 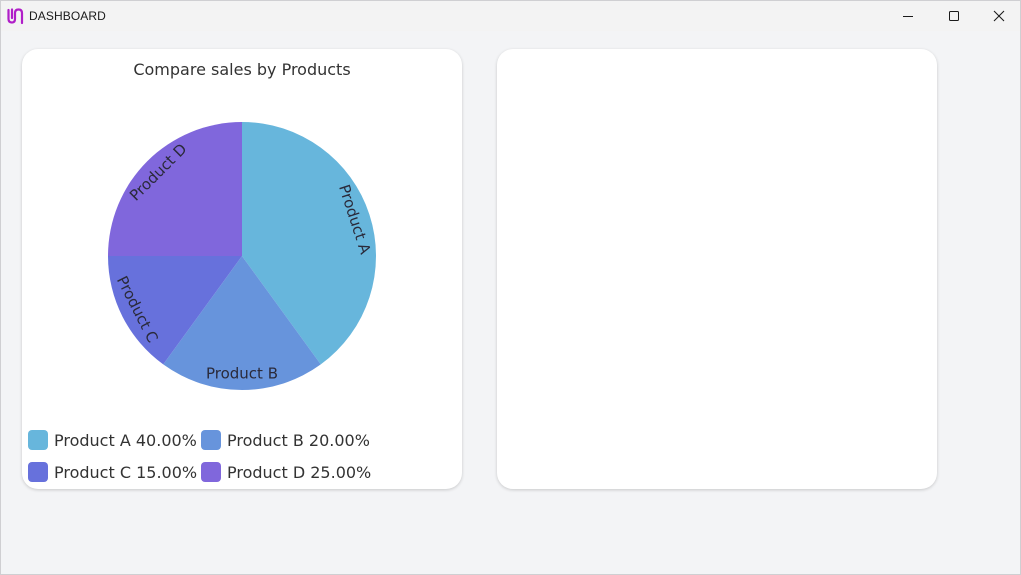 What do you see at coordinates (309, 243) in the screenshot?
I see `pie-slice-product-a` at bounding box center [309, 243].